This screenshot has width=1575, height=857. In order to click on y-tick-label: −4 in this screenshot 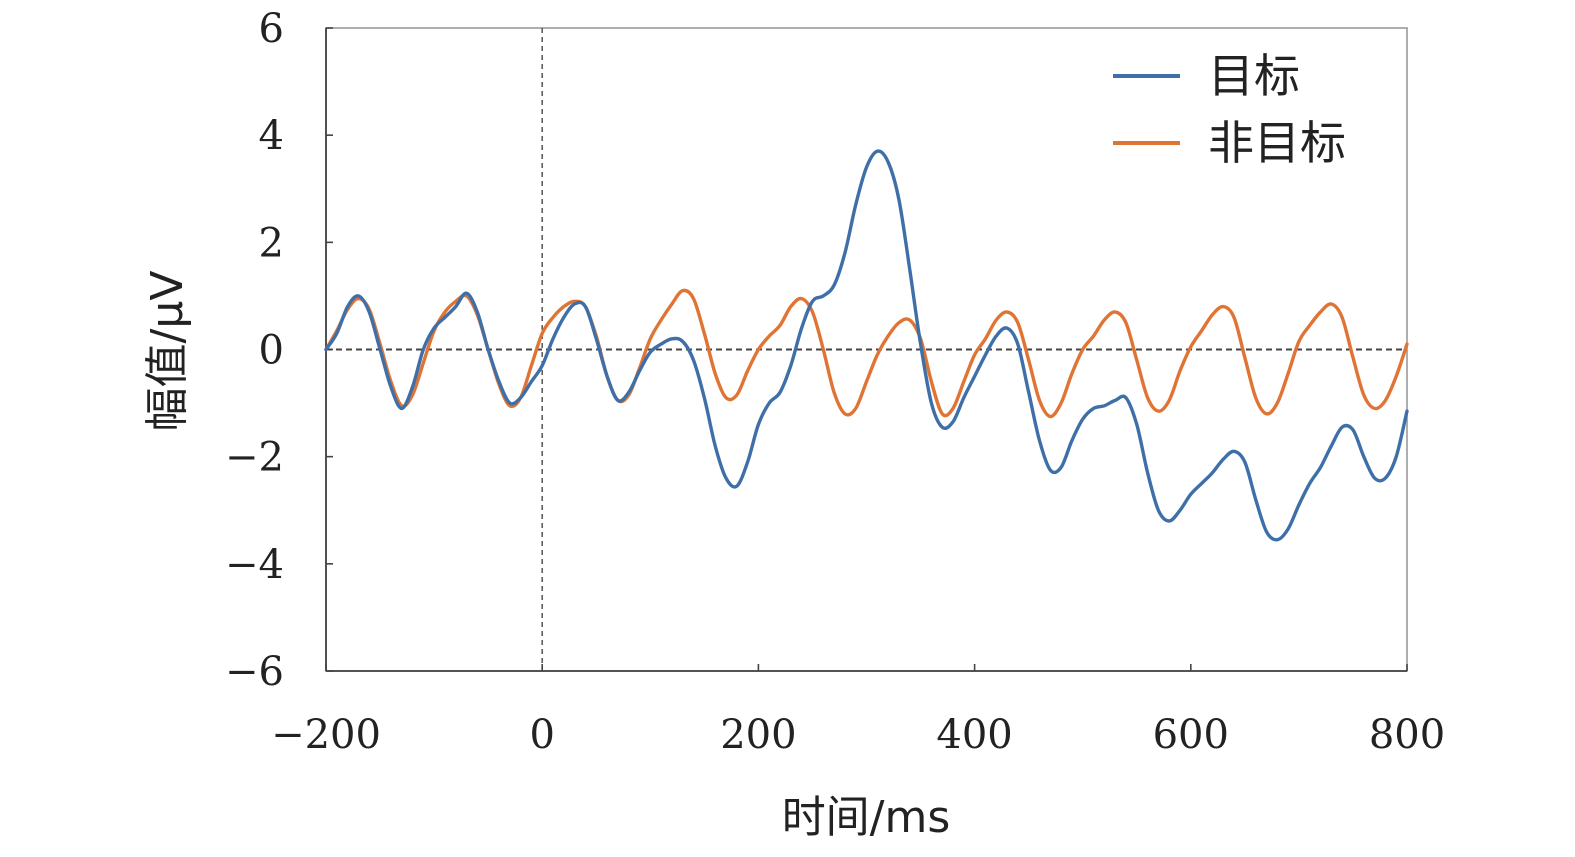, I will do `click(254, 565)`.